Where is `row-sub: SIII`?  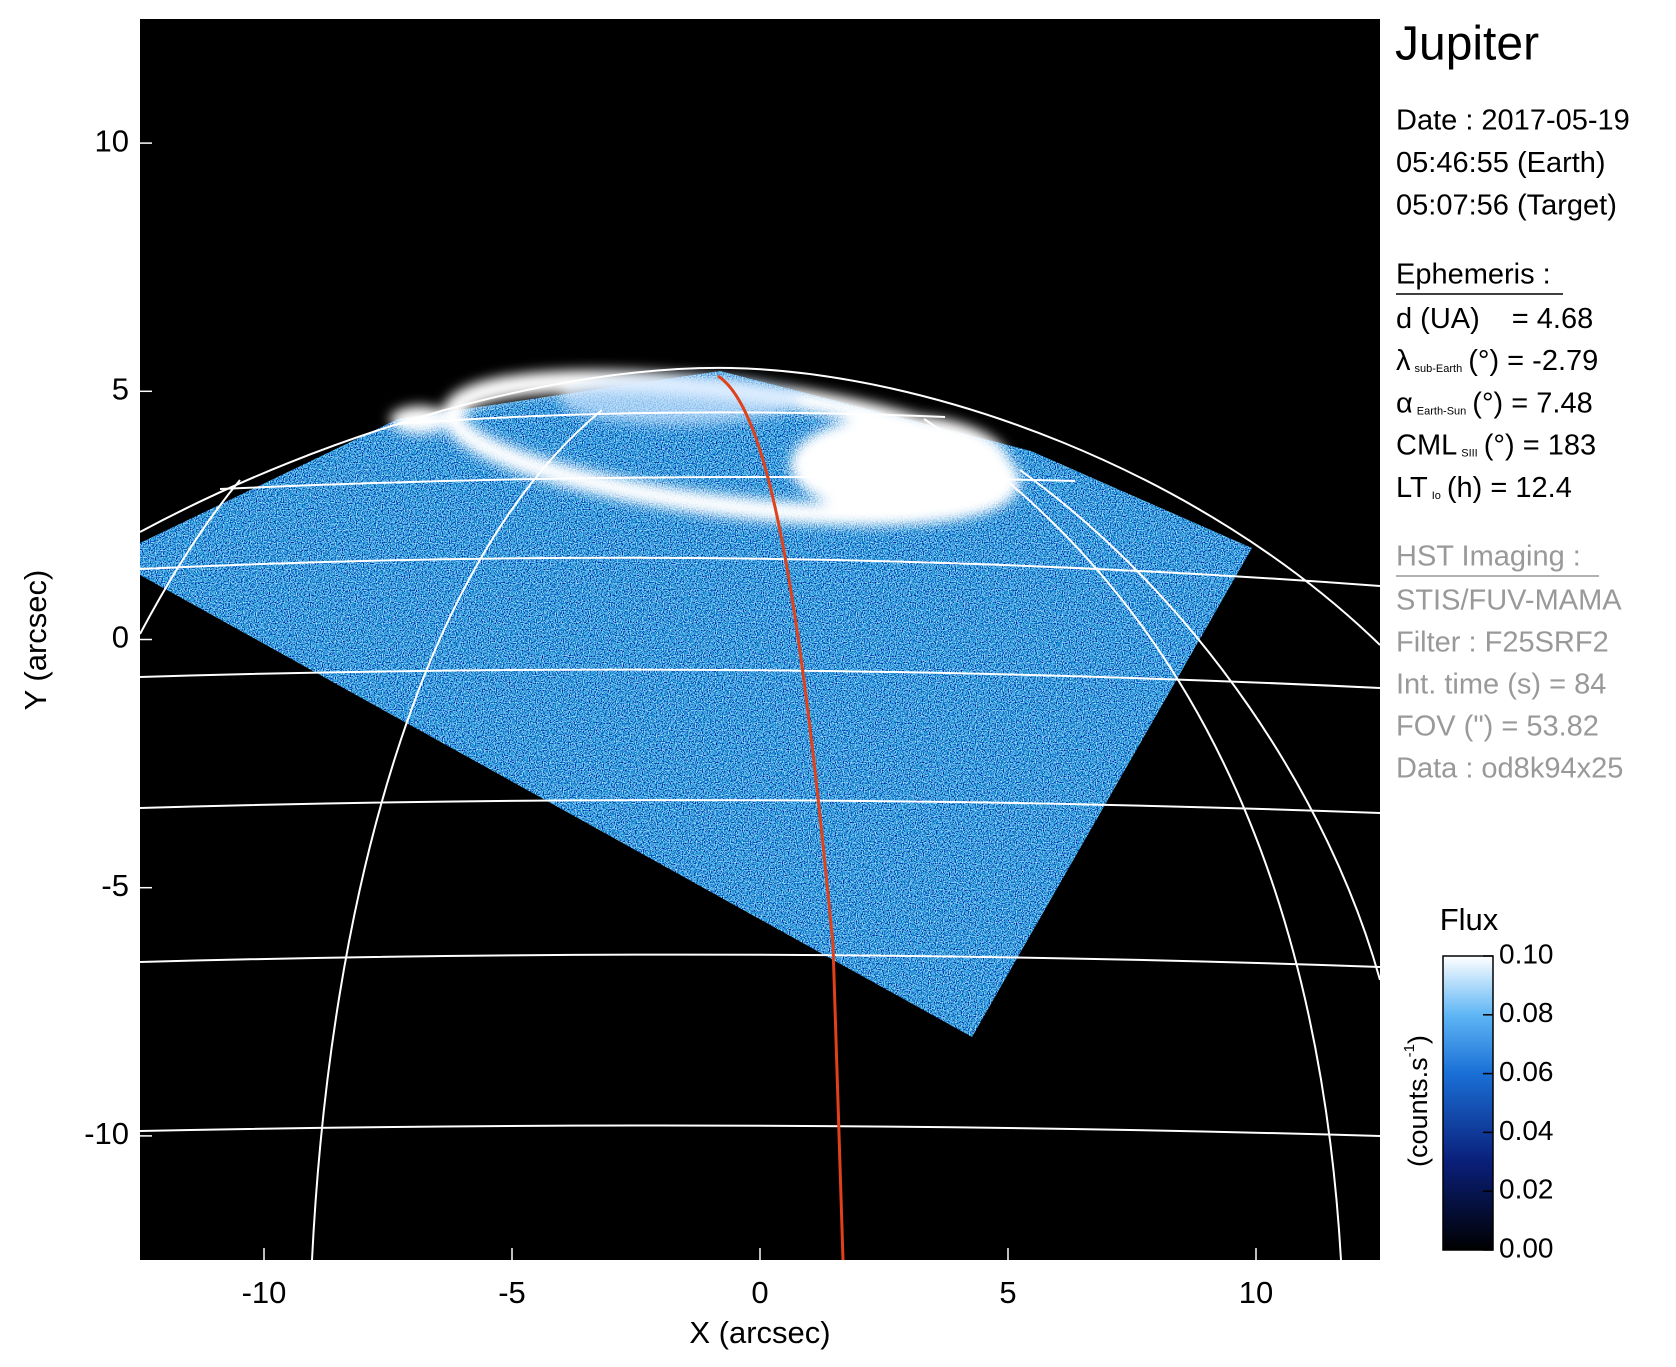 row-sub: SIII is located at coordinates (1469, 454).